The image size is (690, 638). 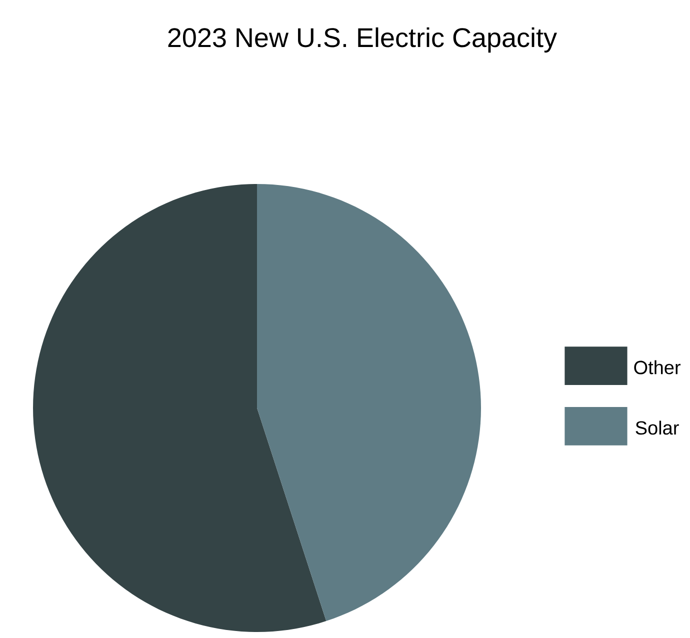 I want to click on chart-title: 2023 New U.S. Electric Capacity, so click(x=362, y=40).